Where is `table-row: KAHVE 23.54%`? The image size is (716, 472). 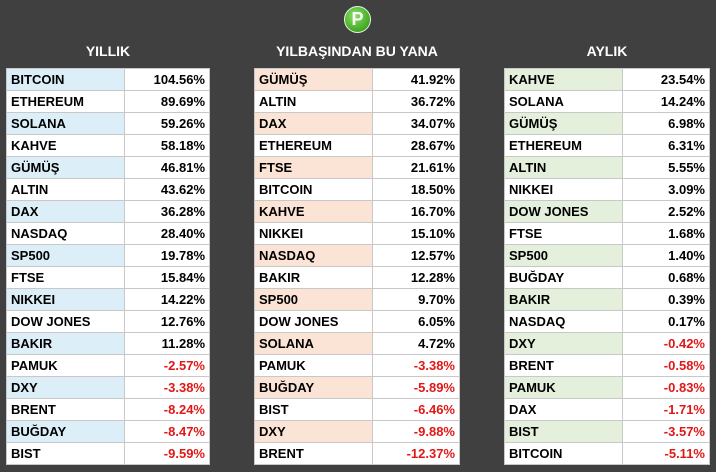
table-row: KAHVE 23.54% is located at coordinates (607, 79).